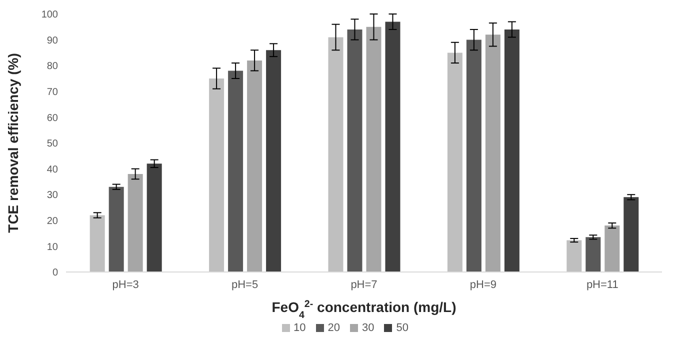  What do you see at coordinates (334, 328) in the screenshot?
I see `legend-label: 20` at bounding box center [334, 328].